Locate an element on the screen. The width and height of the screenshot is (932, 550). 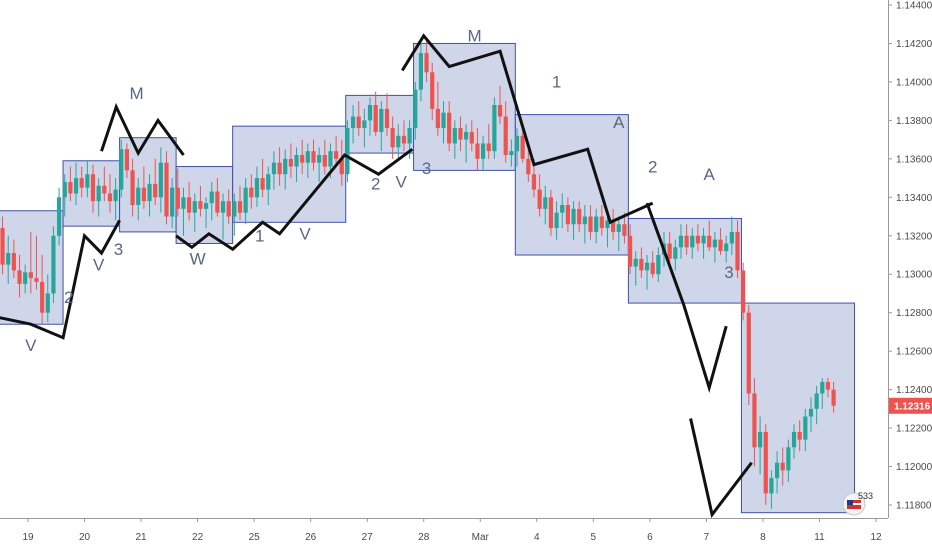
last-price-label: 1.12316 is located at coordinates (912, 406).